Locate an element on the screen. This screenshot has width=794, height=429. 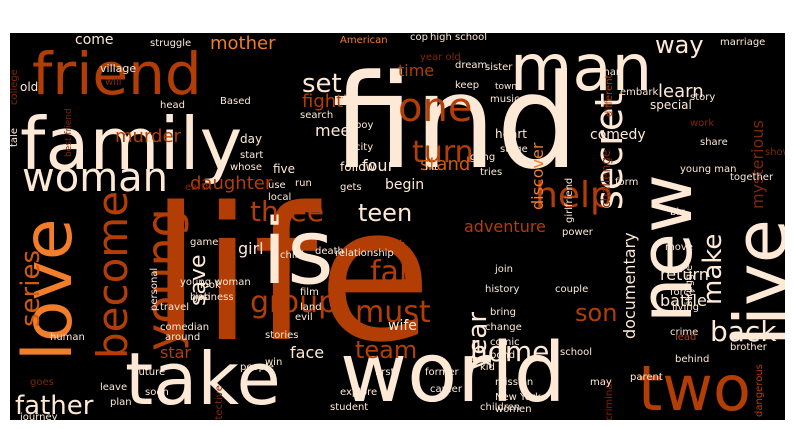
word-plan: plan is located at coordinates (121, 402).